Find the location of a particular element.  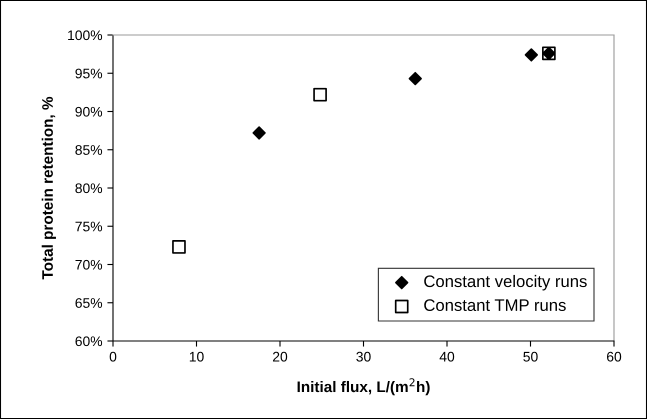

legend-label: Constant TMP runs is located at coordinates (495, 305).